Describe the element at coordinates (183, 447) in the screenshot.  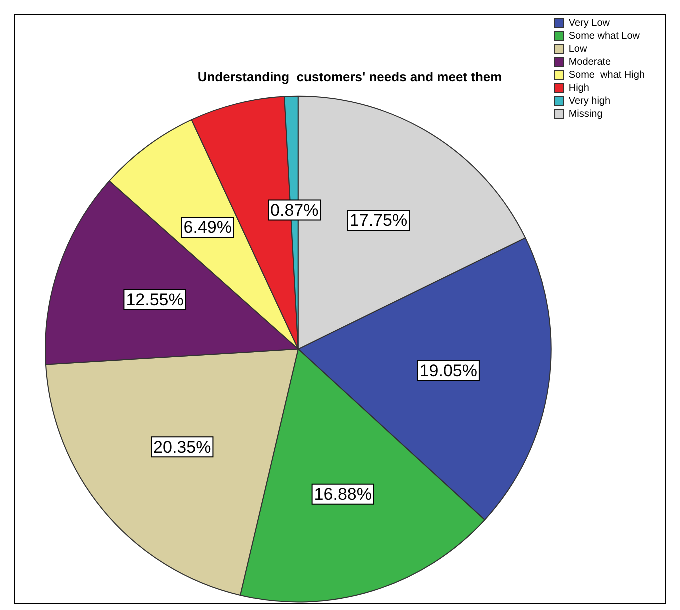
I see `data-label: 20.35%` at that location.